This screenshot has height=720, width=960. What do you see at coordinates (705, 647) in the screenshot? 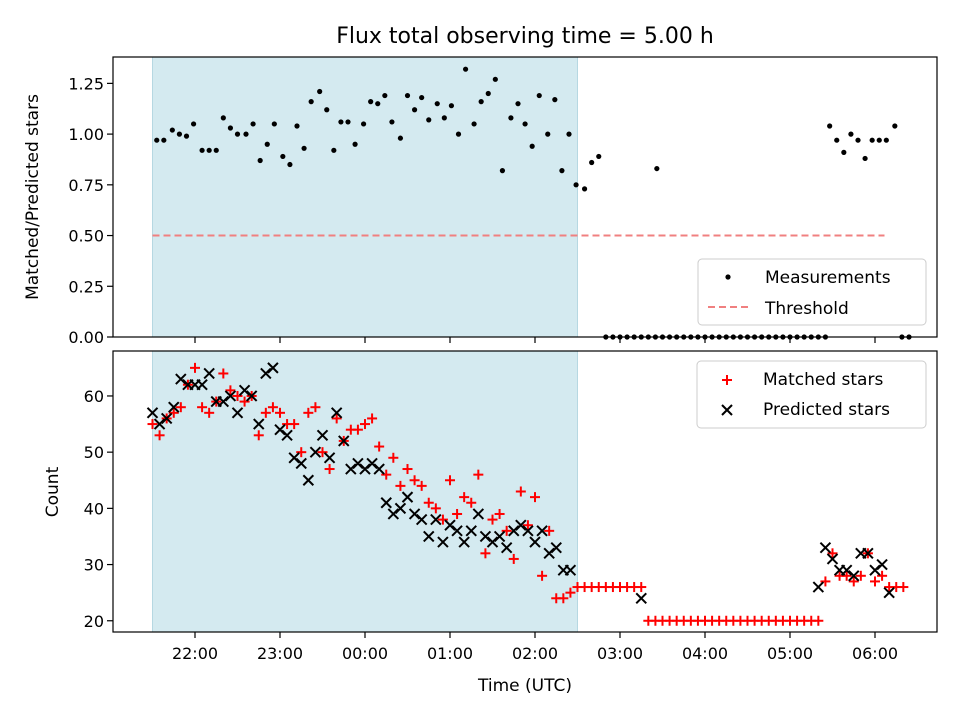
I see `x-tick: 04:00` at bounding box center [705, 647].